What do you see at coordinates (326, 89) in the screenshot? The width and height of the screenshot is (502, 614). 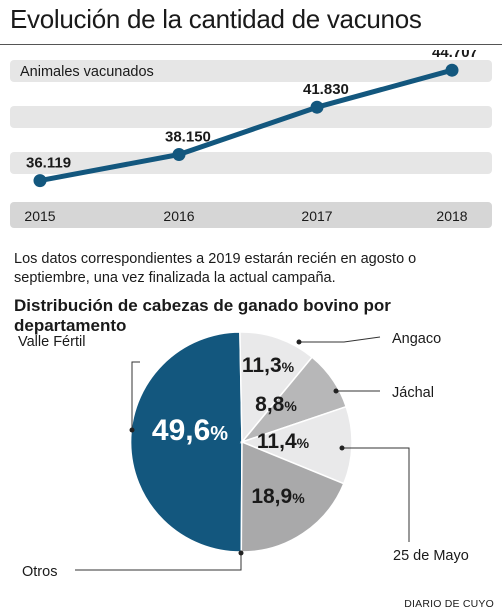 I see `data-label: 41.830` at bounding box center [326, 89].